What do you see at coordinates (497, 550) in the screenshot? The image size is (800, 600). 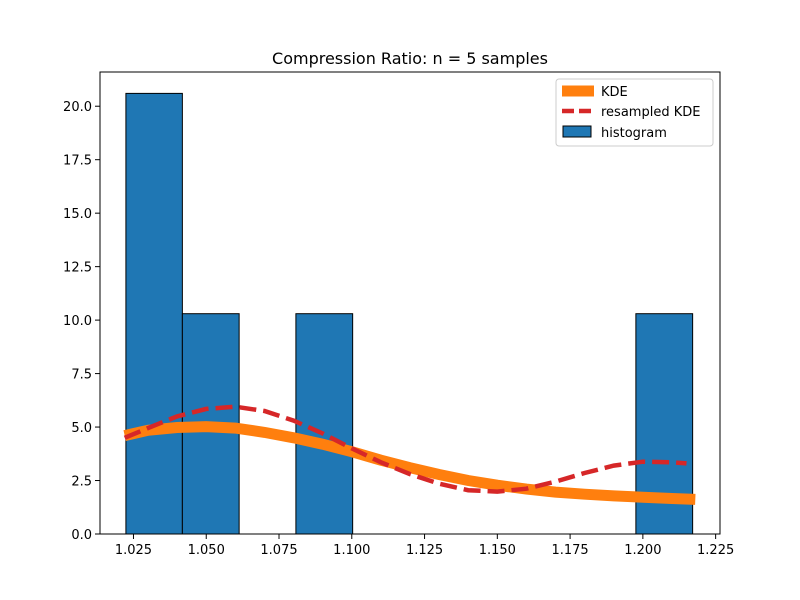 I see `x-tick-label: 1.150` at bounding box center [497, 550].